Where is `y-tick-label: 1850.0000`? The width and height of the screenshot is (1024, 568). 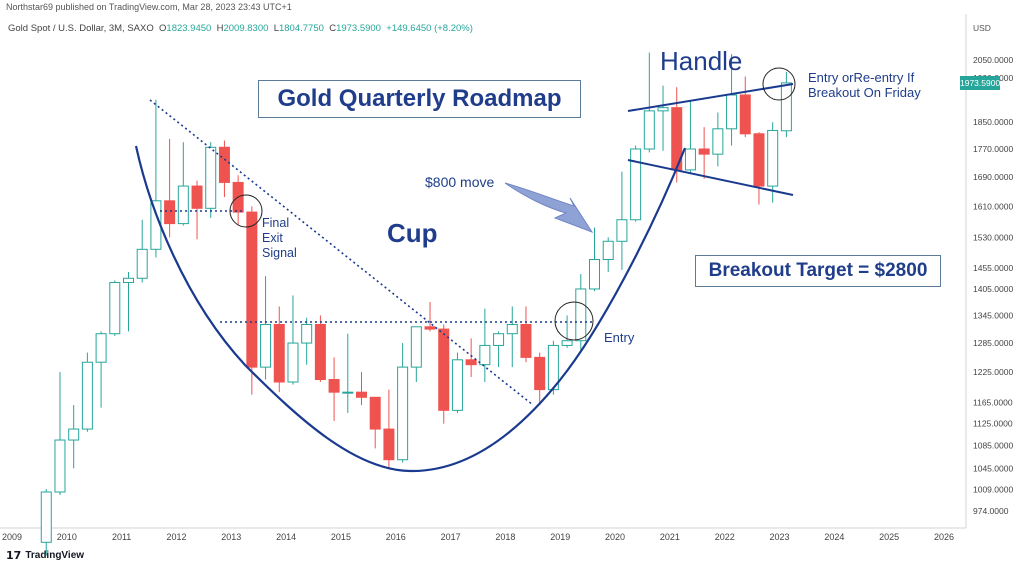
y-tick-label: 1850.0000 is located at coordinates (993, 122).